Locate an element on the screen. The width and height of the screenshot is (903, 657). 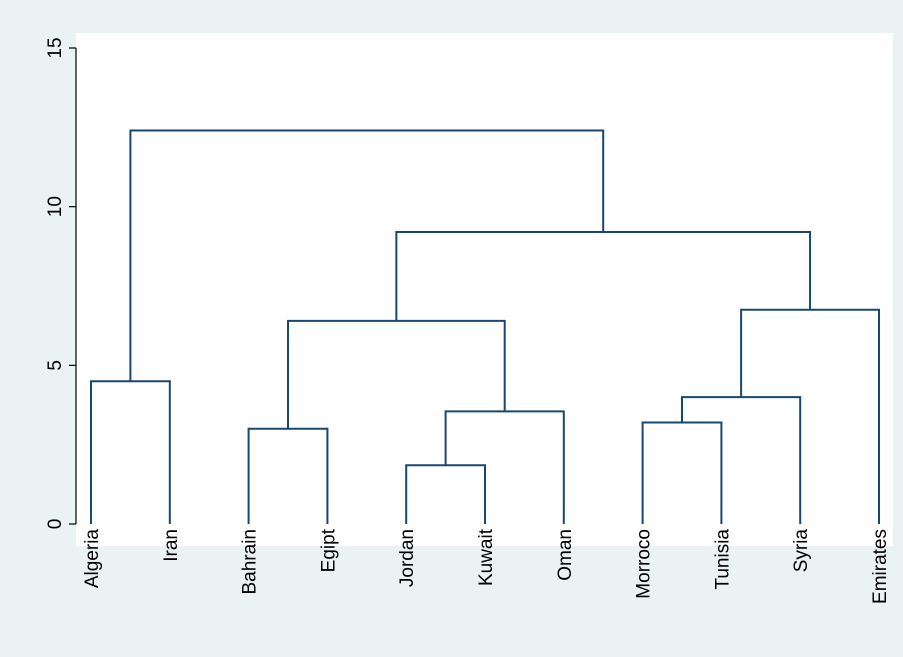
leaf-label: Algeria is located at coordinates (92, 559).